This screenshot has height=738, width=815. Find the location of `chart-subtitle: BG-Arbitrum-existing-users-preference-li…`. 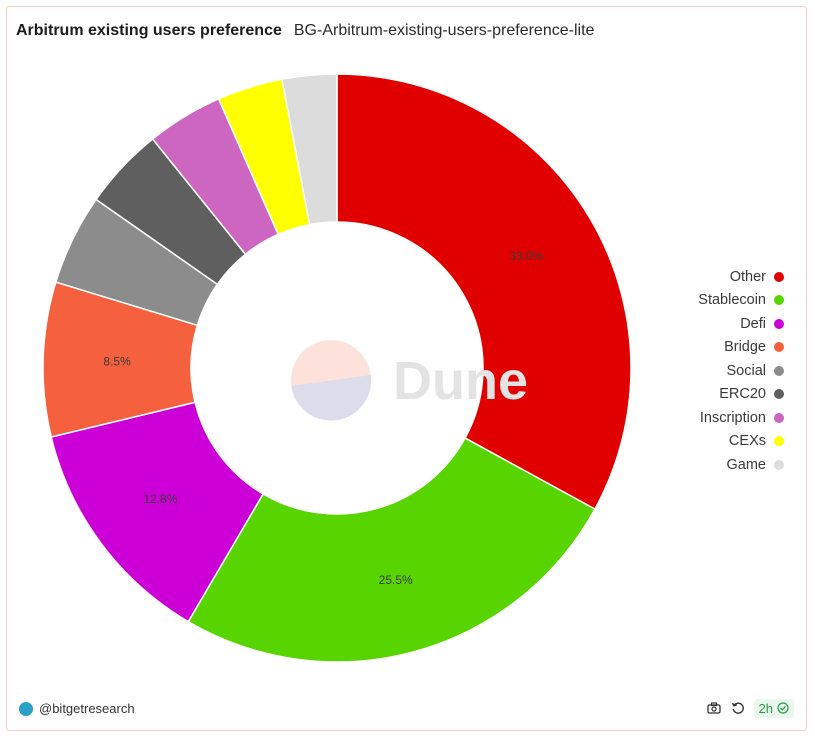

chart-subtitle: BG-Arbitrum-existing-users-preference-li… is located at coordinates (444, 30).